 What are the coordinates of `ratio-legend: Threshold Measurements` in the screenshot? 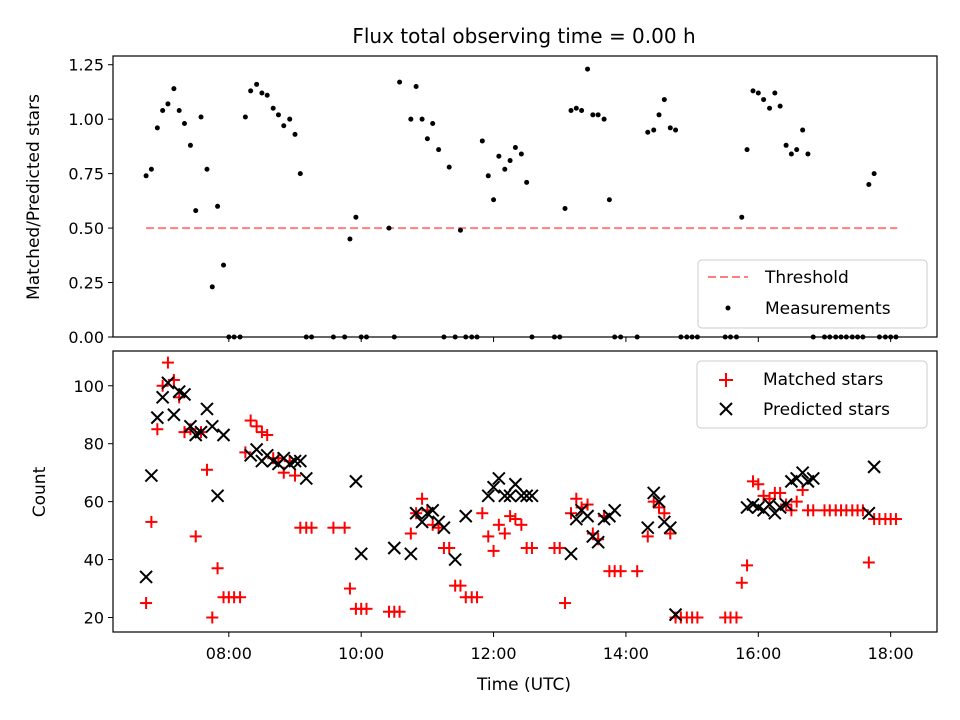 It's located at (812, 294).